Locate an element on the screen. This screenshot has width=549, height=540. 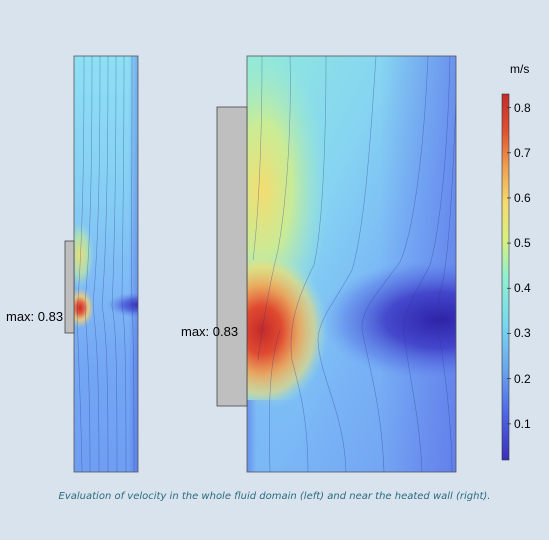
colorbar-tick-label: 0.6 is located at coordinates (522, 197).